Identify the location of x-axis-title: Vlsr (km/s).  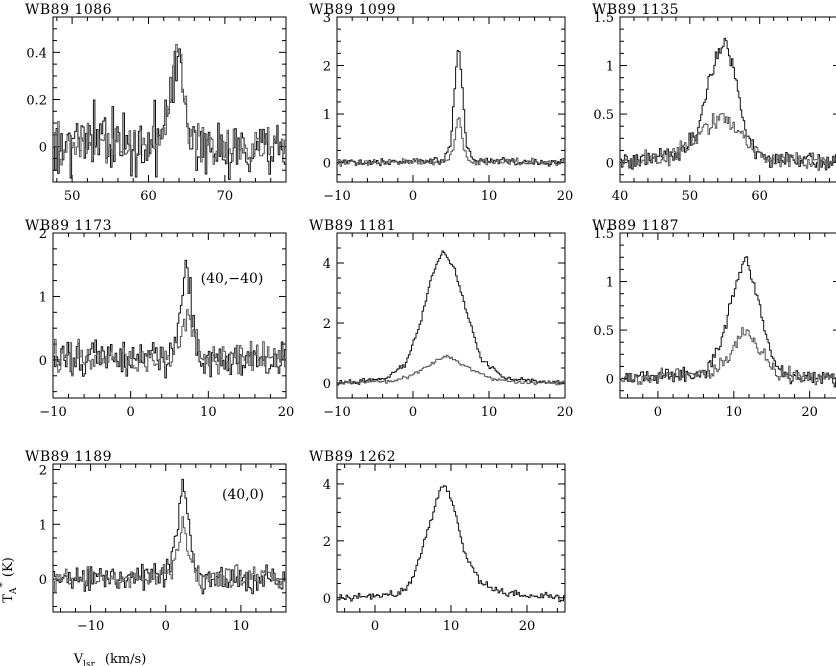
(110, 659).